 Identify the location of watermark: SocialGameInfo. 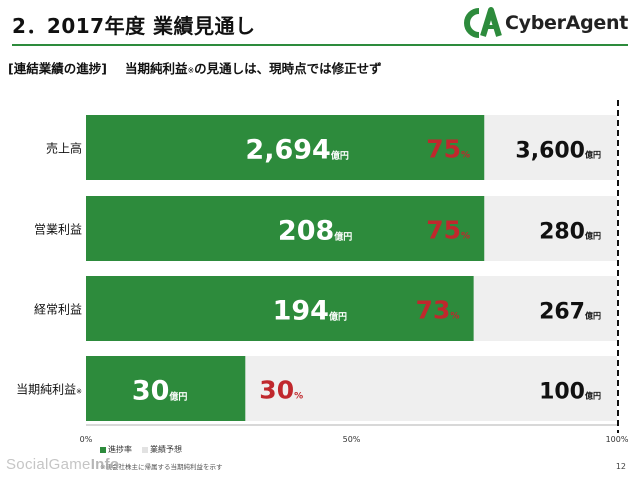
(62, 464).